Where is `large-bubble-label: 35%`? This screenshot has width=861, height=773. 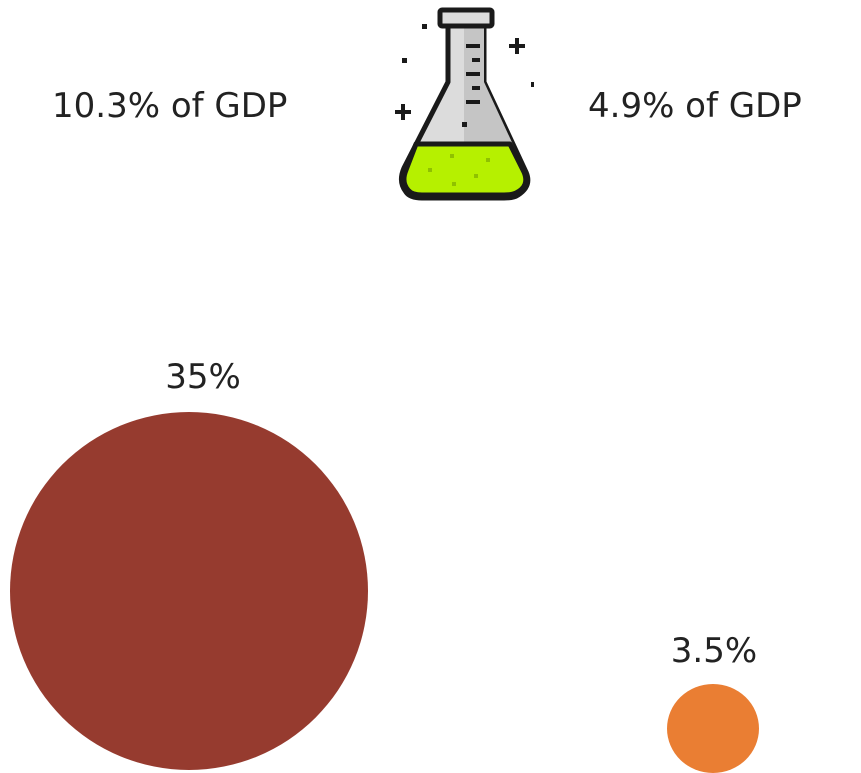
large-bubble-label: 35% is located at coordinates (203, 377).